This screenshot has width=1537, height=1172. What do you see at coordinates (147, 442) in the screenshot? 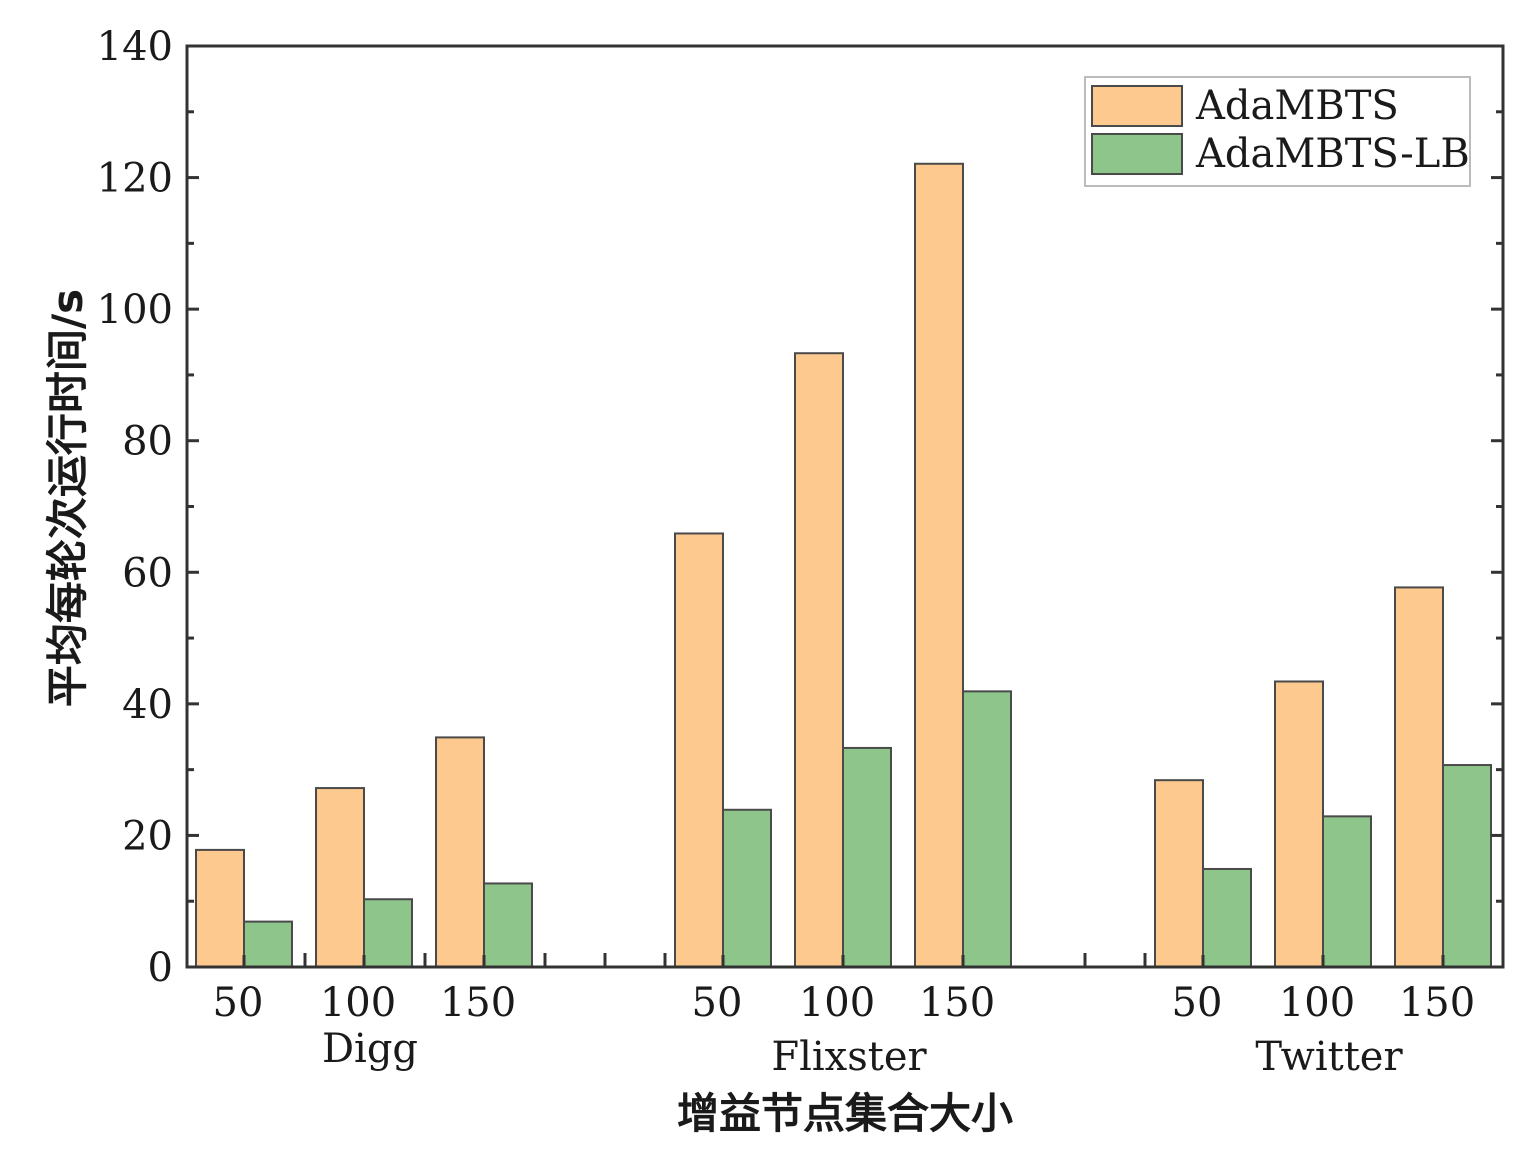
I see `y-tick-label: 80` at bounding box center [147, 442].